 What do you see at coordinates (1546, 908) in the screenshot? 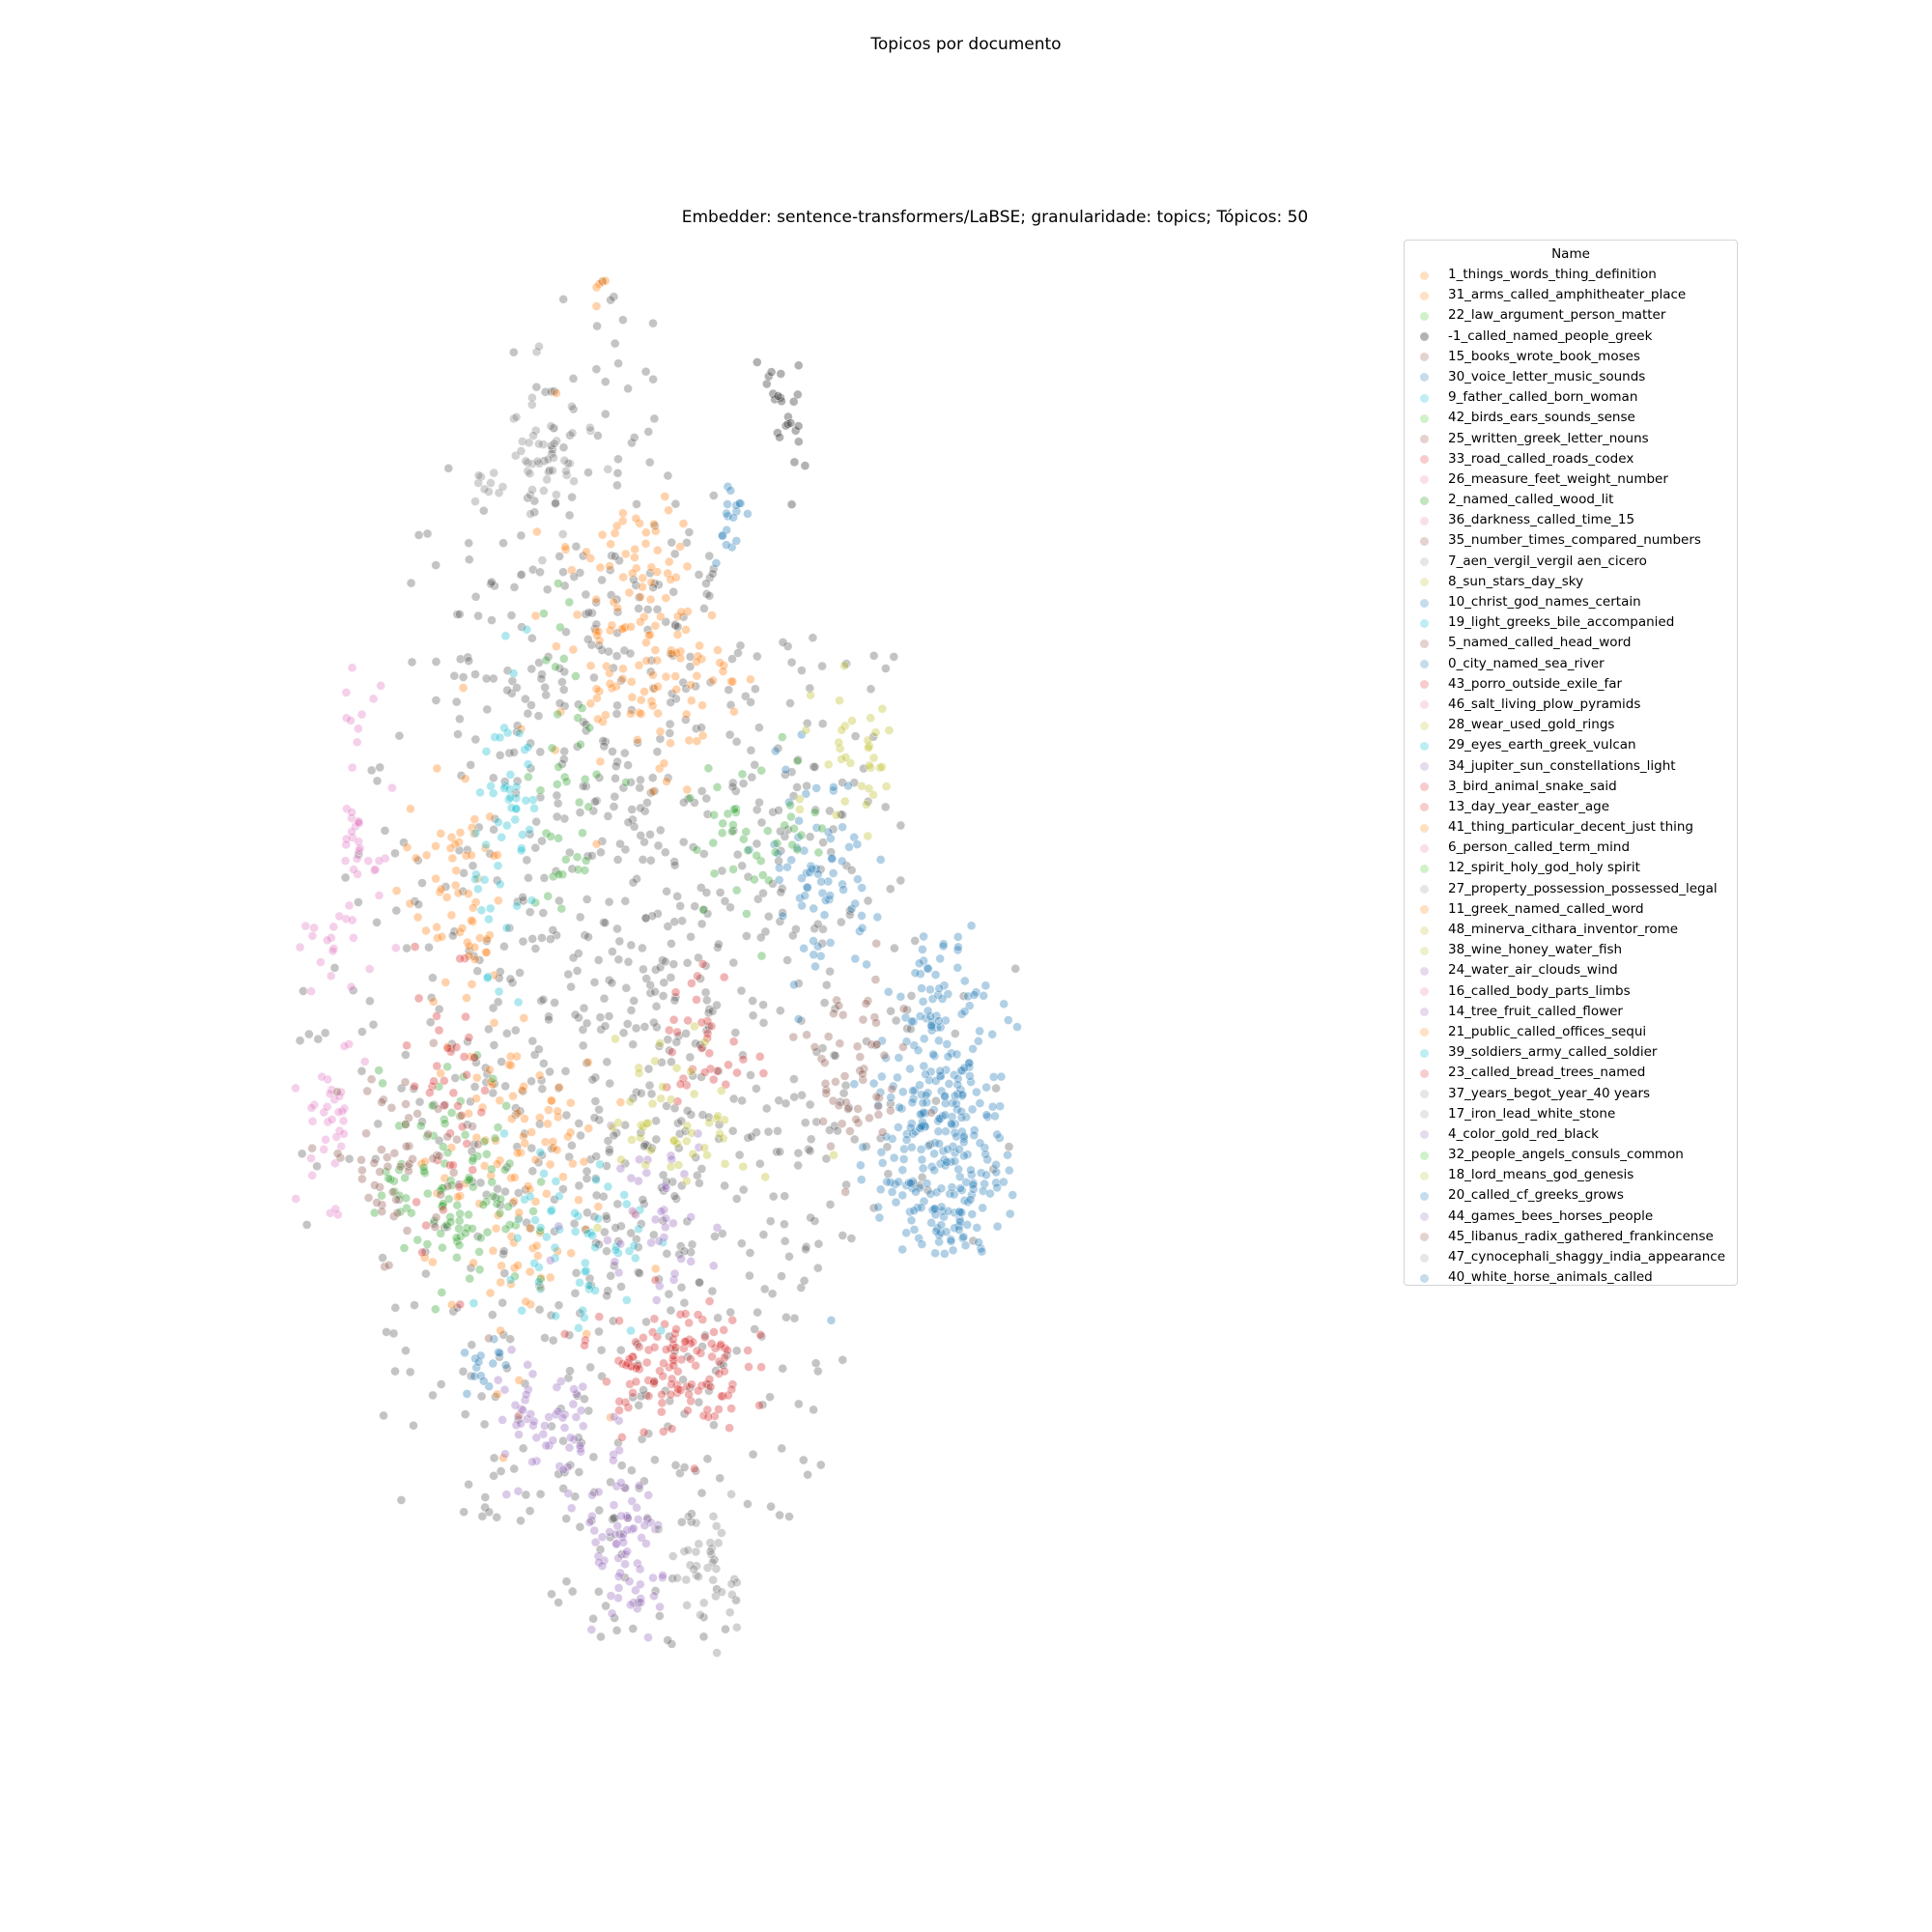
I see `legend-label: 11_greek_named_called_word` at bounding box center [1546, 908].